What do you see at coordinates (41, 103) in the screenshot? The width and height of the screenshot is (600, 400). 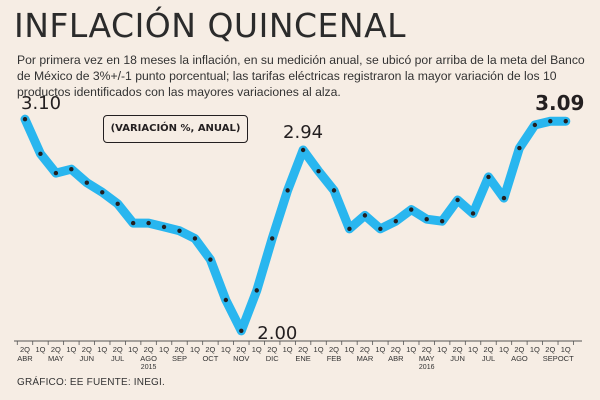 I see `data-label: 3.10` at bounding box center [41, 103].